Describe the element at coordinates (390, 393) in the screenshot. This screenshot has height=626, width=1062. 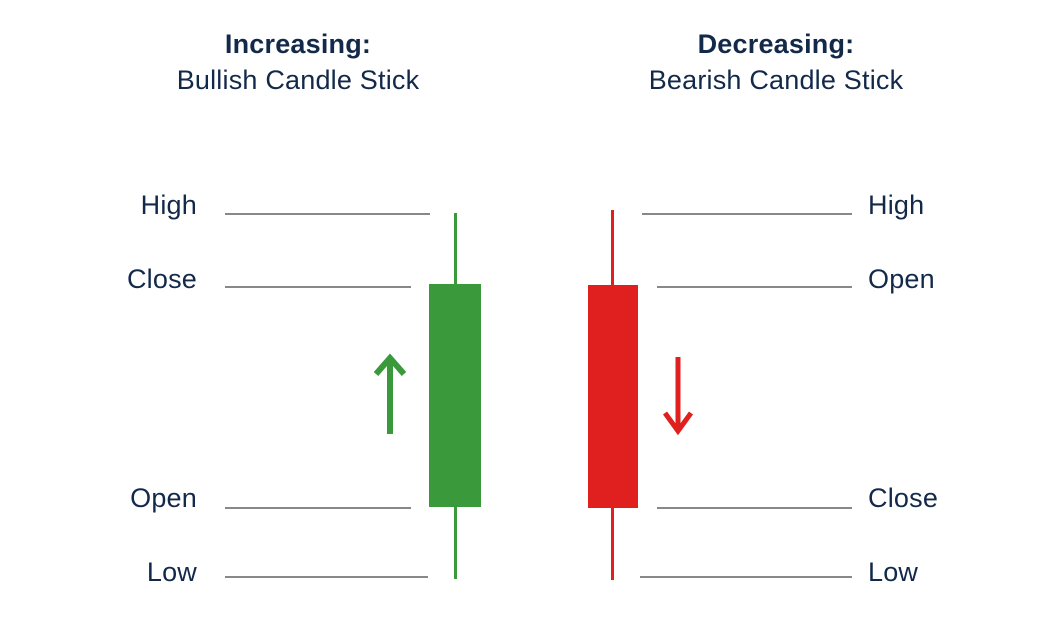
I see `up-arrow-icon` at that location.